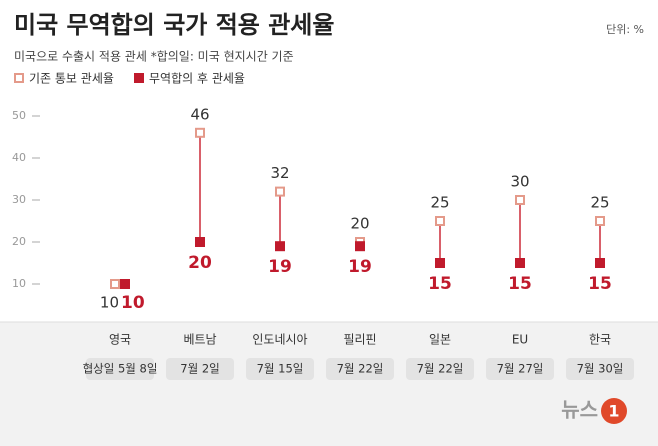 The image size is (658, 446). I want to click on chart-title: 미국 무역합의 국가 적용 관세율, so click(174, 25).